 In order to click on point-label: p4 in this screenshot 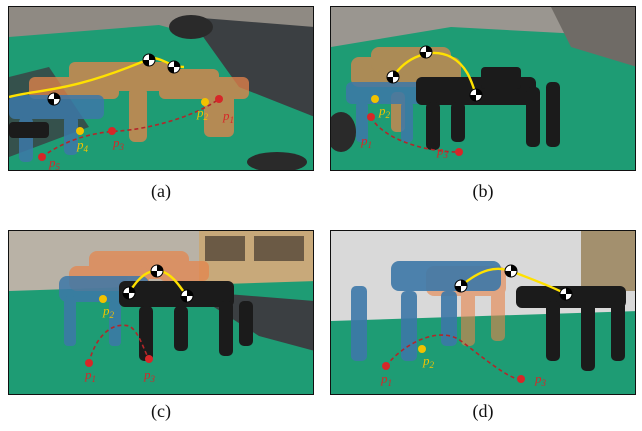, I will do `click(82, 145)`.